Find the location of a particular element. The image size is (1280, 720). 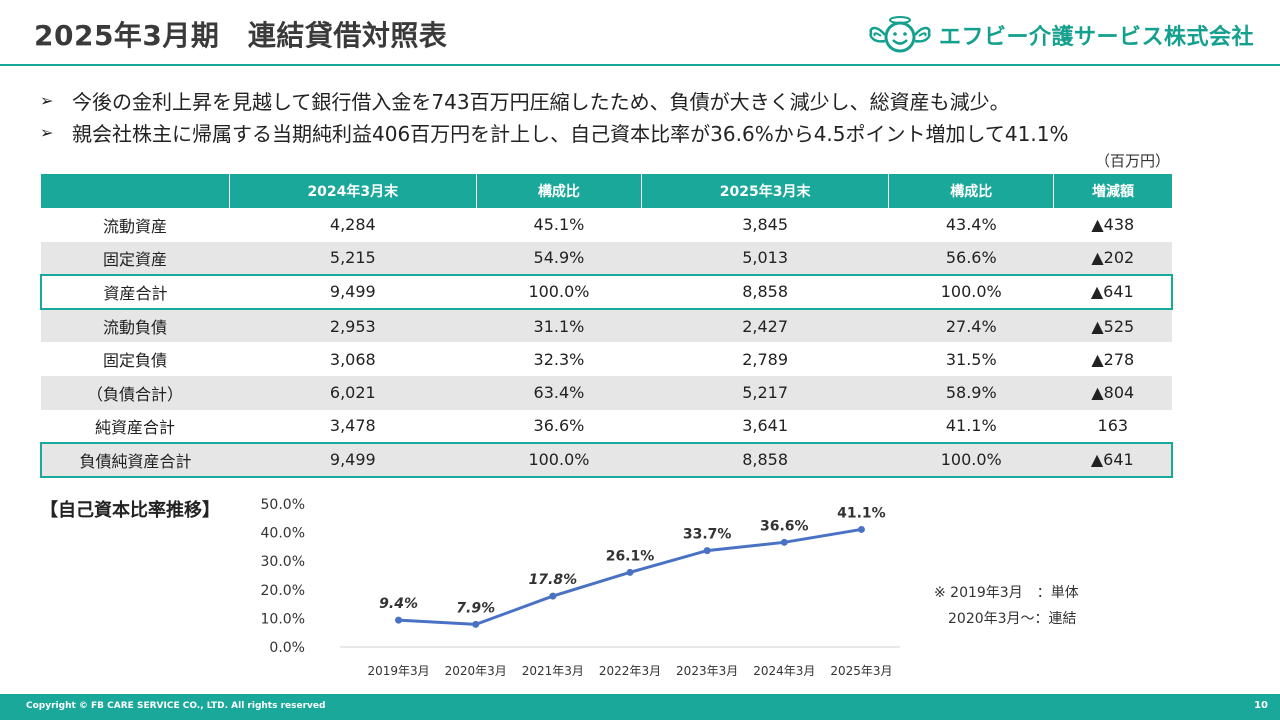

table-header-row: 2024年3月末 構成比 2025年3月末 構成比 増減額 is located at coordinates (606, 191).